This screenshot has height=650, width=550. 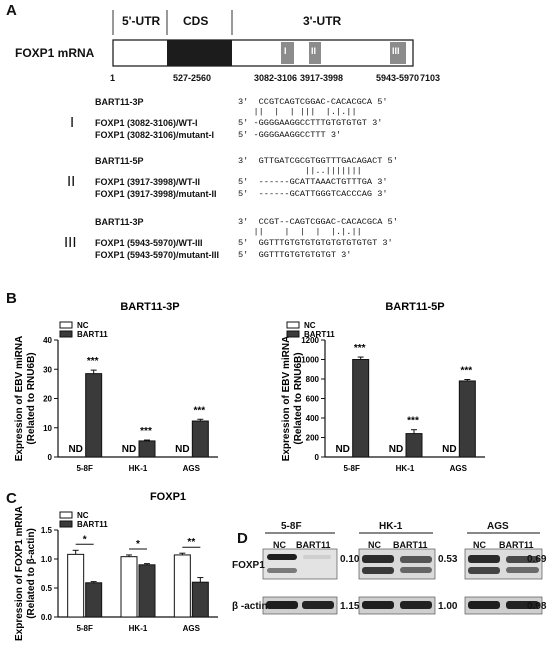 I want to click on y-tick-label: 800, so click(x=313, y=379).